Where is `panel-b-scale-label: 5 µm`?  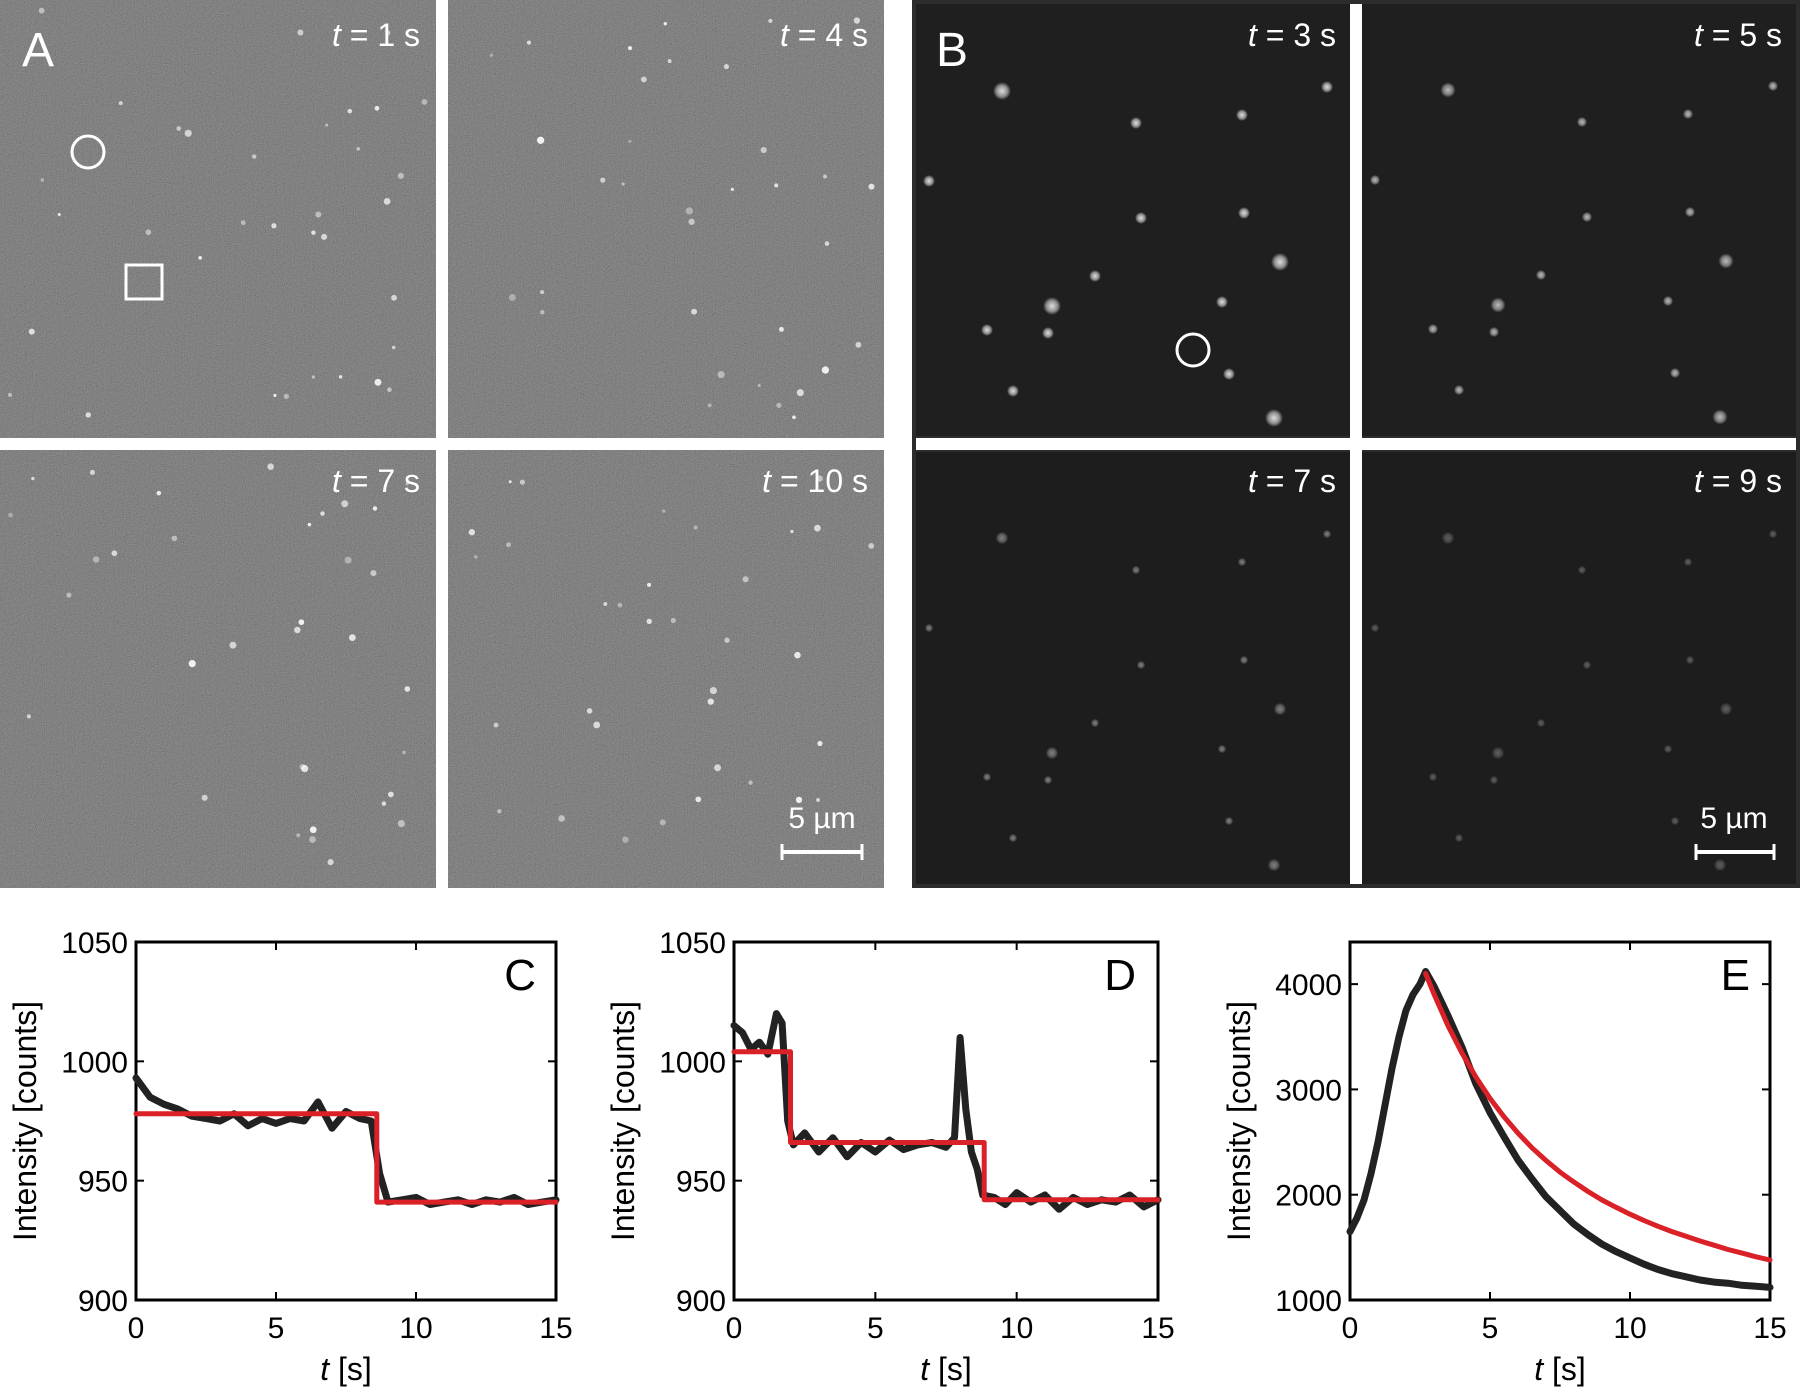 panel-b-scale-label: 5 µm is located at coordinates (1733, 818).